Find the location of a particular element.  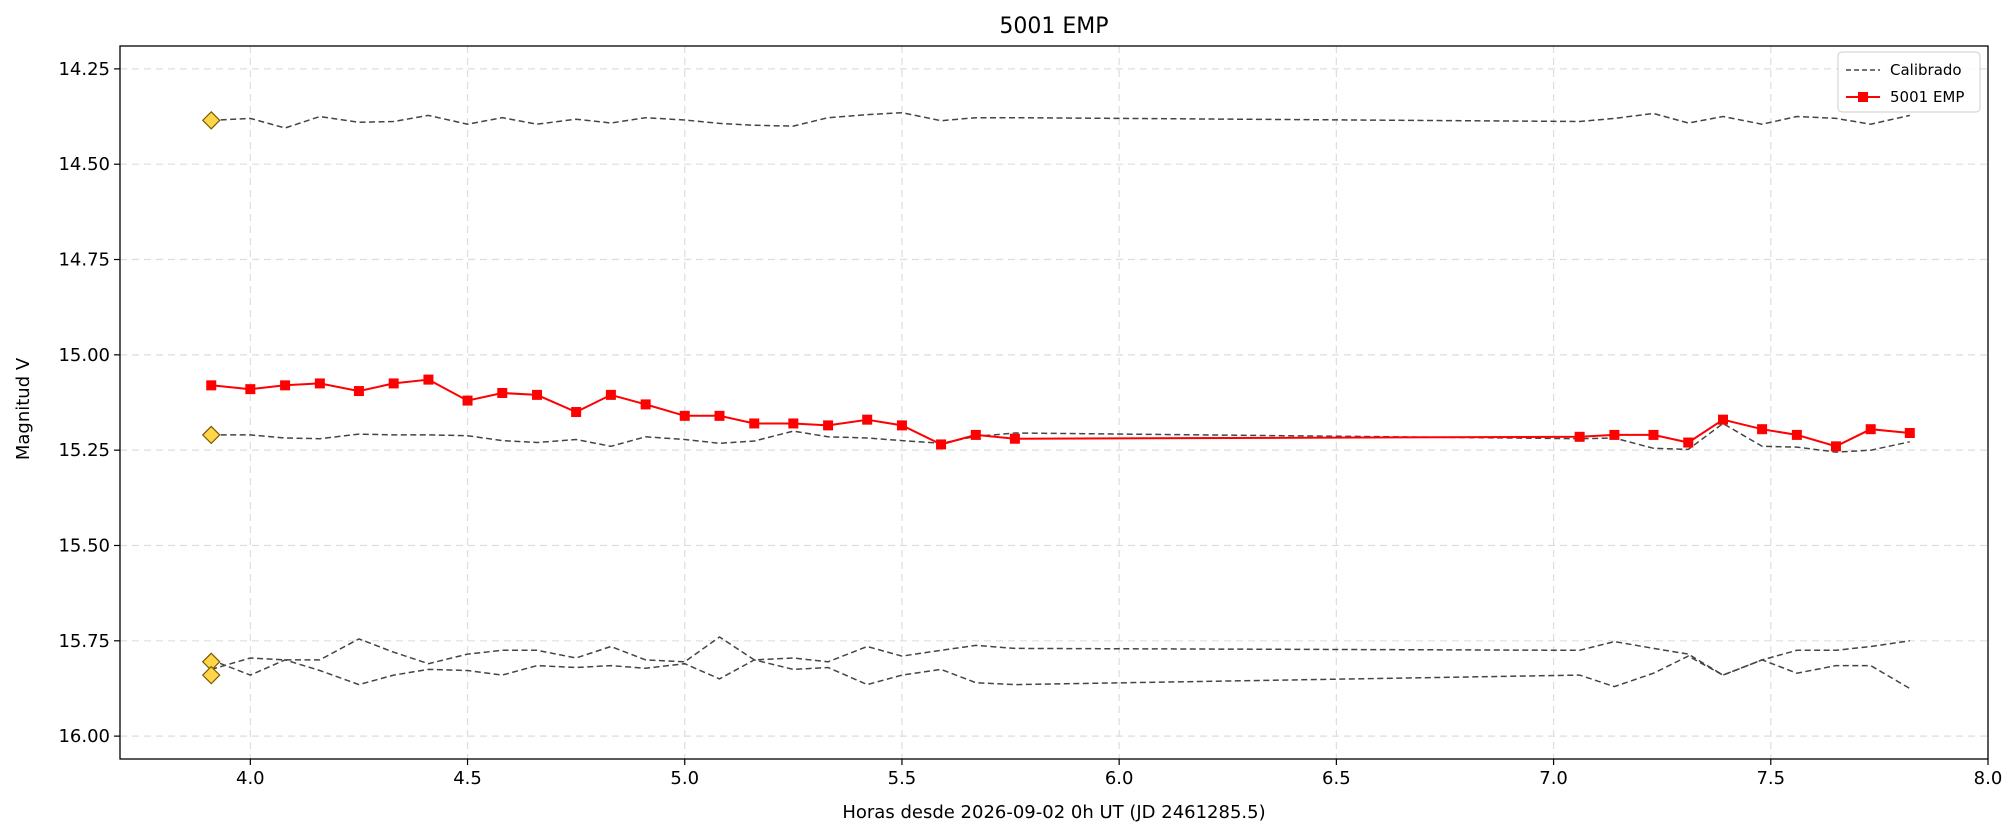

y-tick-label: 14.75 is located at coordinates (84, 260).